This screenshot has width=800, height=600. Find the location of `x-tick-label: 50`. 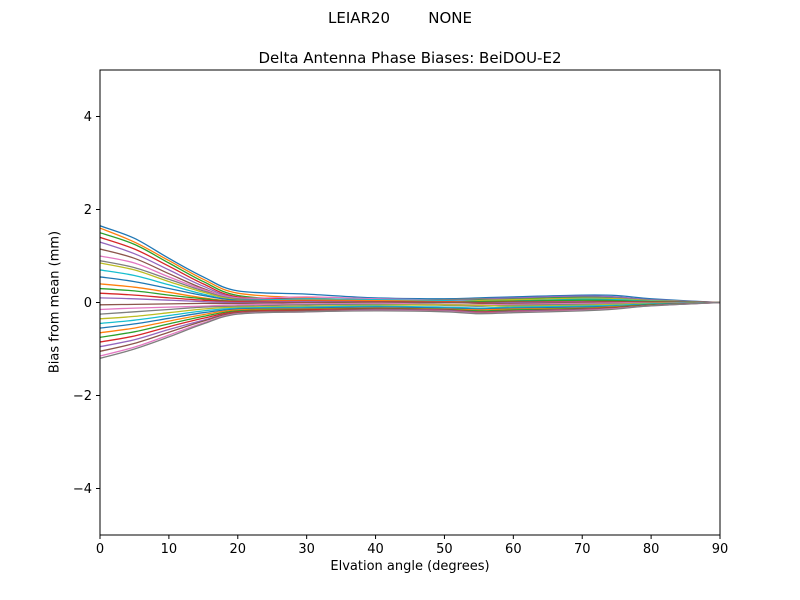

x-tick-label: 50 is located at coordinates (444, 549).